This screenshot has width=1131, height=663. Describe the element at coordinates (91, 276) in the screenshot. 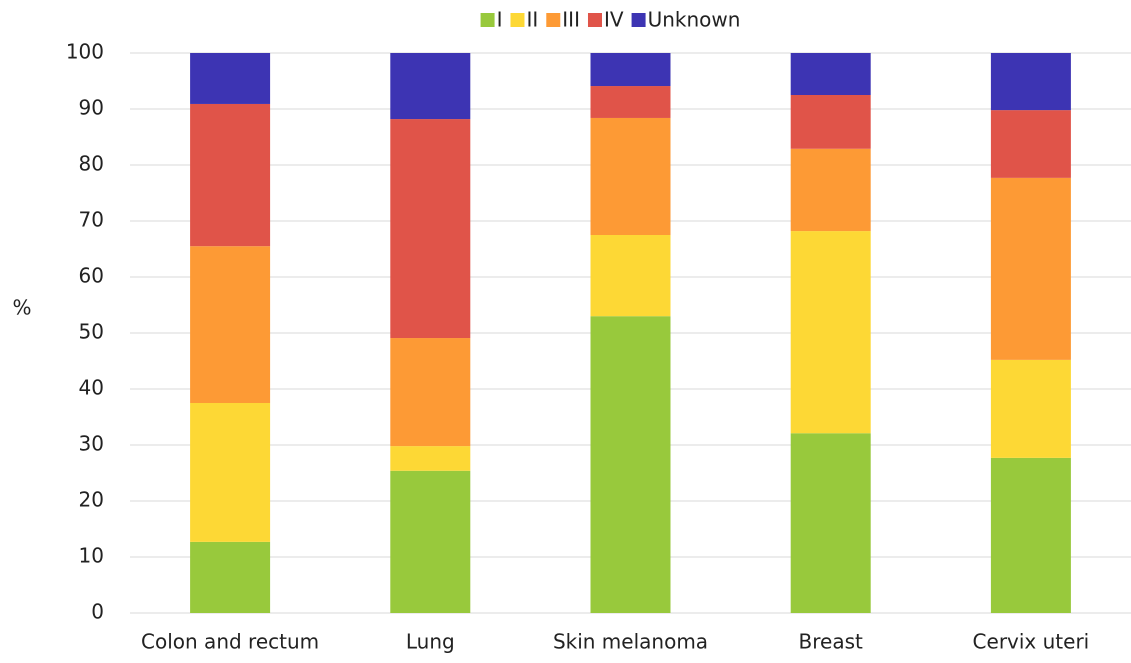

I see `y-tick-label: 60` at that location.